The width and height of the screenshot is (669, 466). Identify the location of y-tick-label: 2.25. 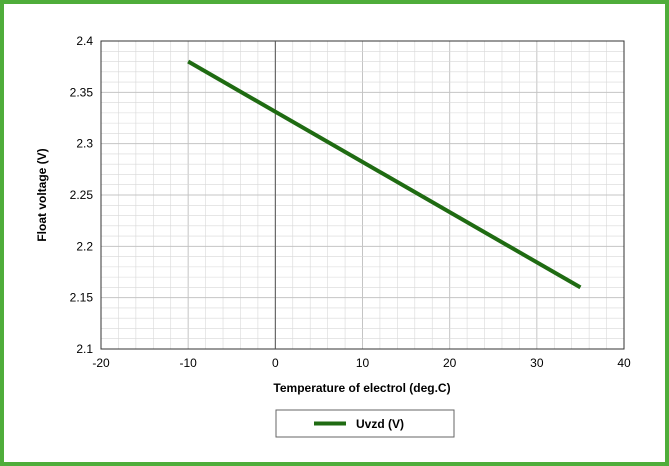
(82, 195).